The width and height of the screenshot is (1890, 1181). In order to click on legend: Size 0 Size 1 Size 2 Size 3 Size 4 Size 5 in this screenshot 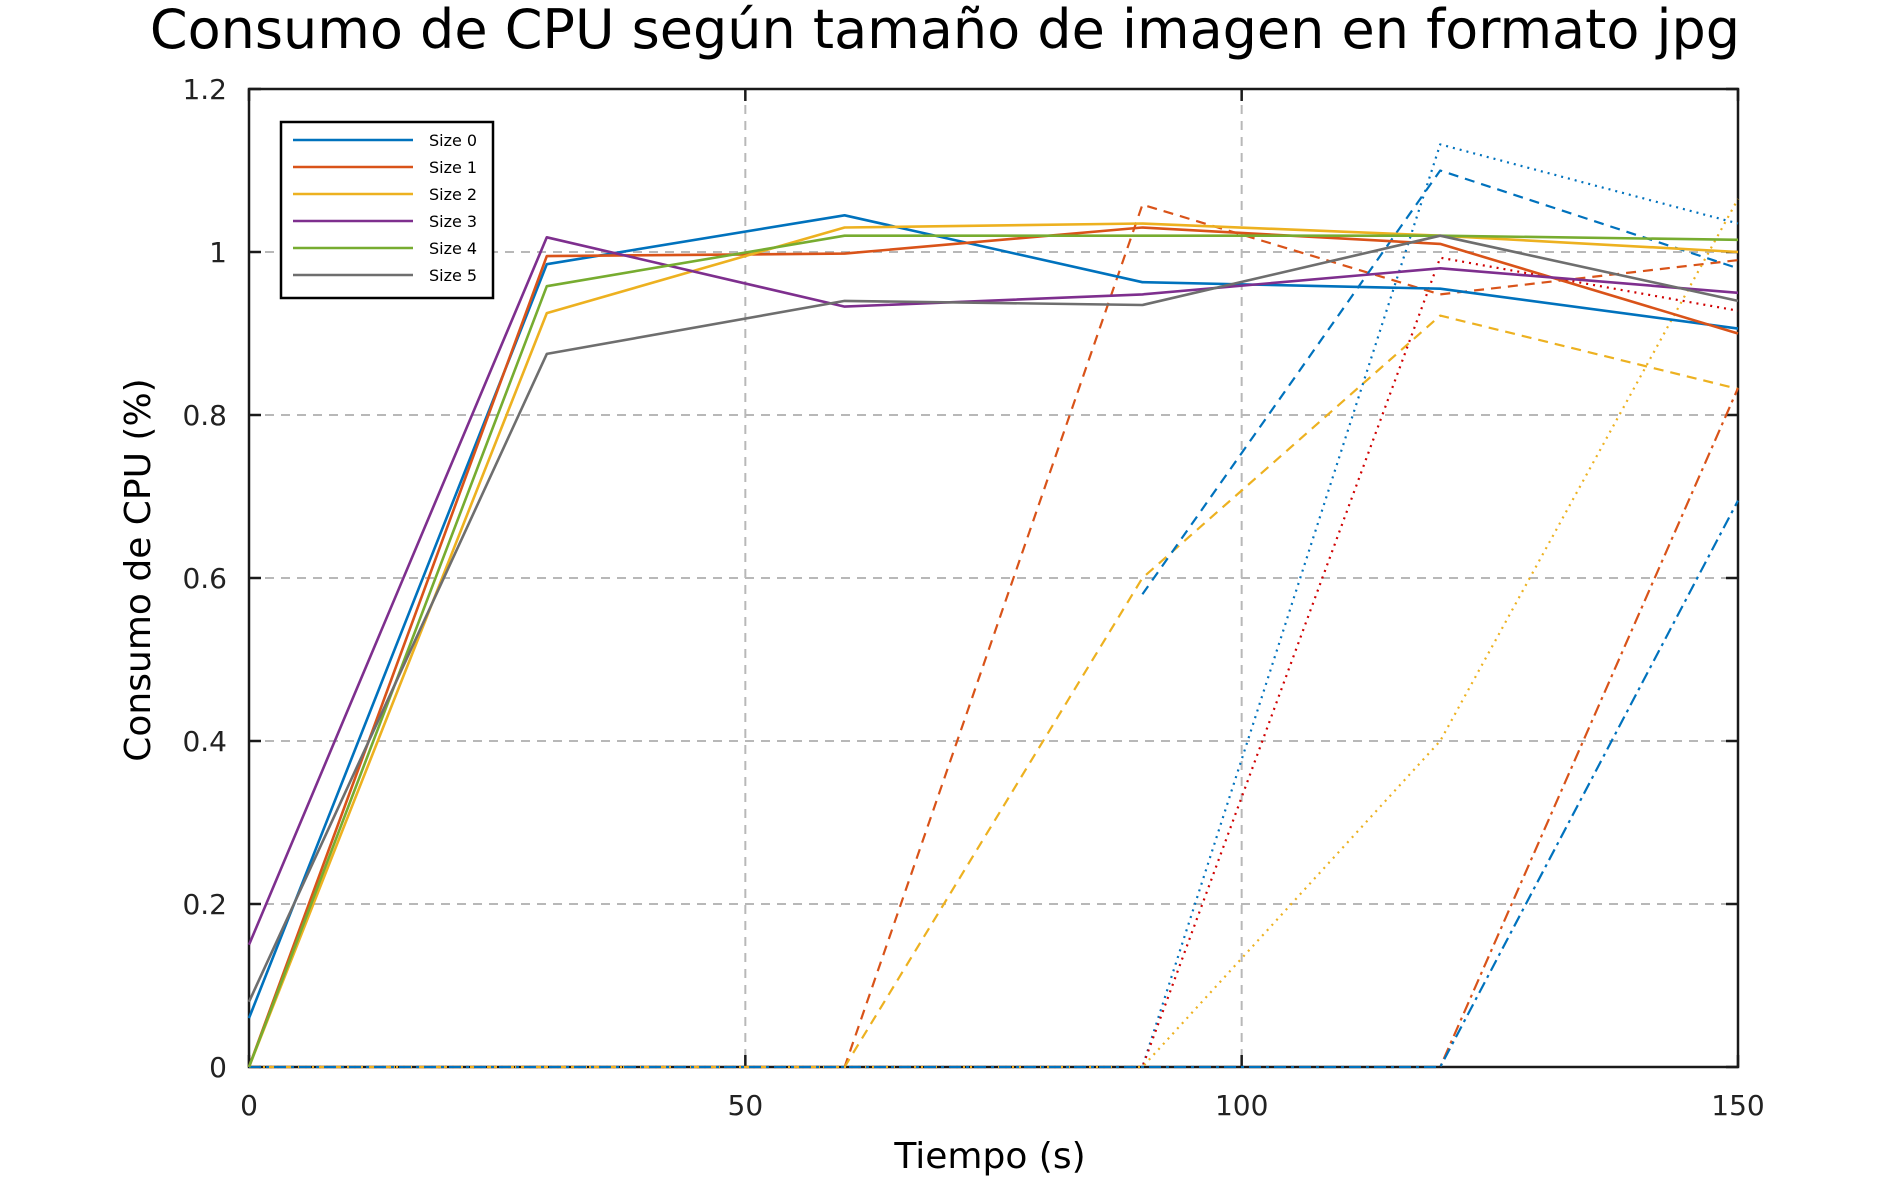, I will do `click(387, 210)`.